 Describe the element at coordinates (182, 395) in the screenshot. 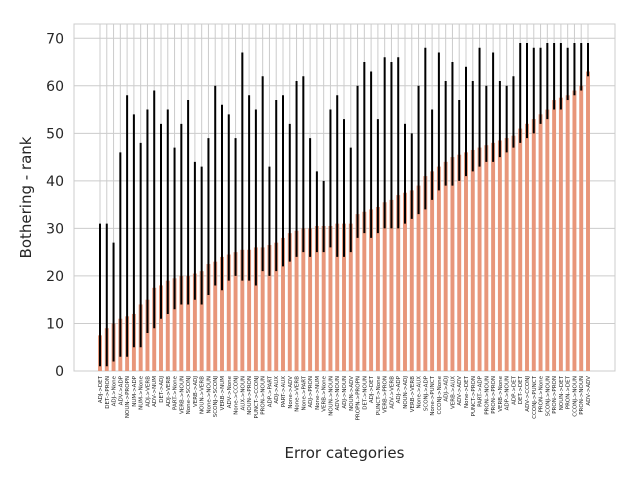

I see `x-tick-label: VERB->NOUN` at that location.